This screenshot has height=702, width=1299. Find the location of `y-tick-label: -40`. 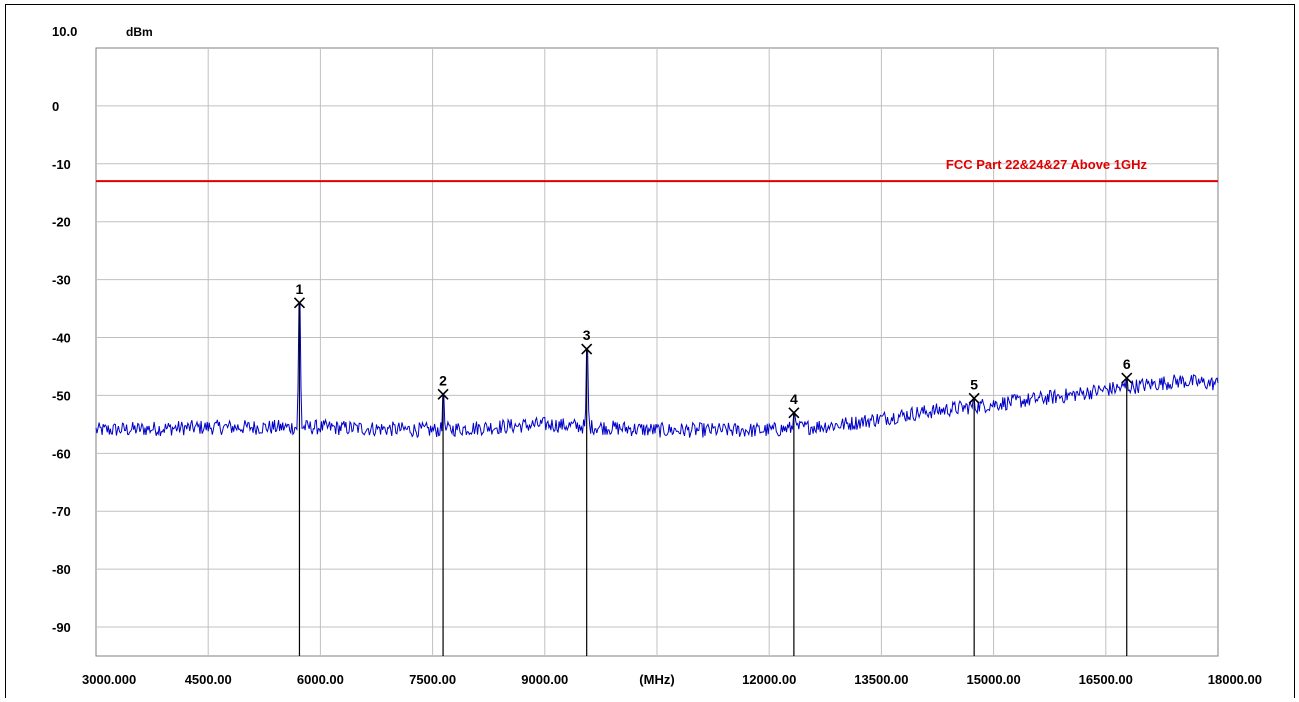

y-tick-label: -40 is located at coordinates (61, 338).